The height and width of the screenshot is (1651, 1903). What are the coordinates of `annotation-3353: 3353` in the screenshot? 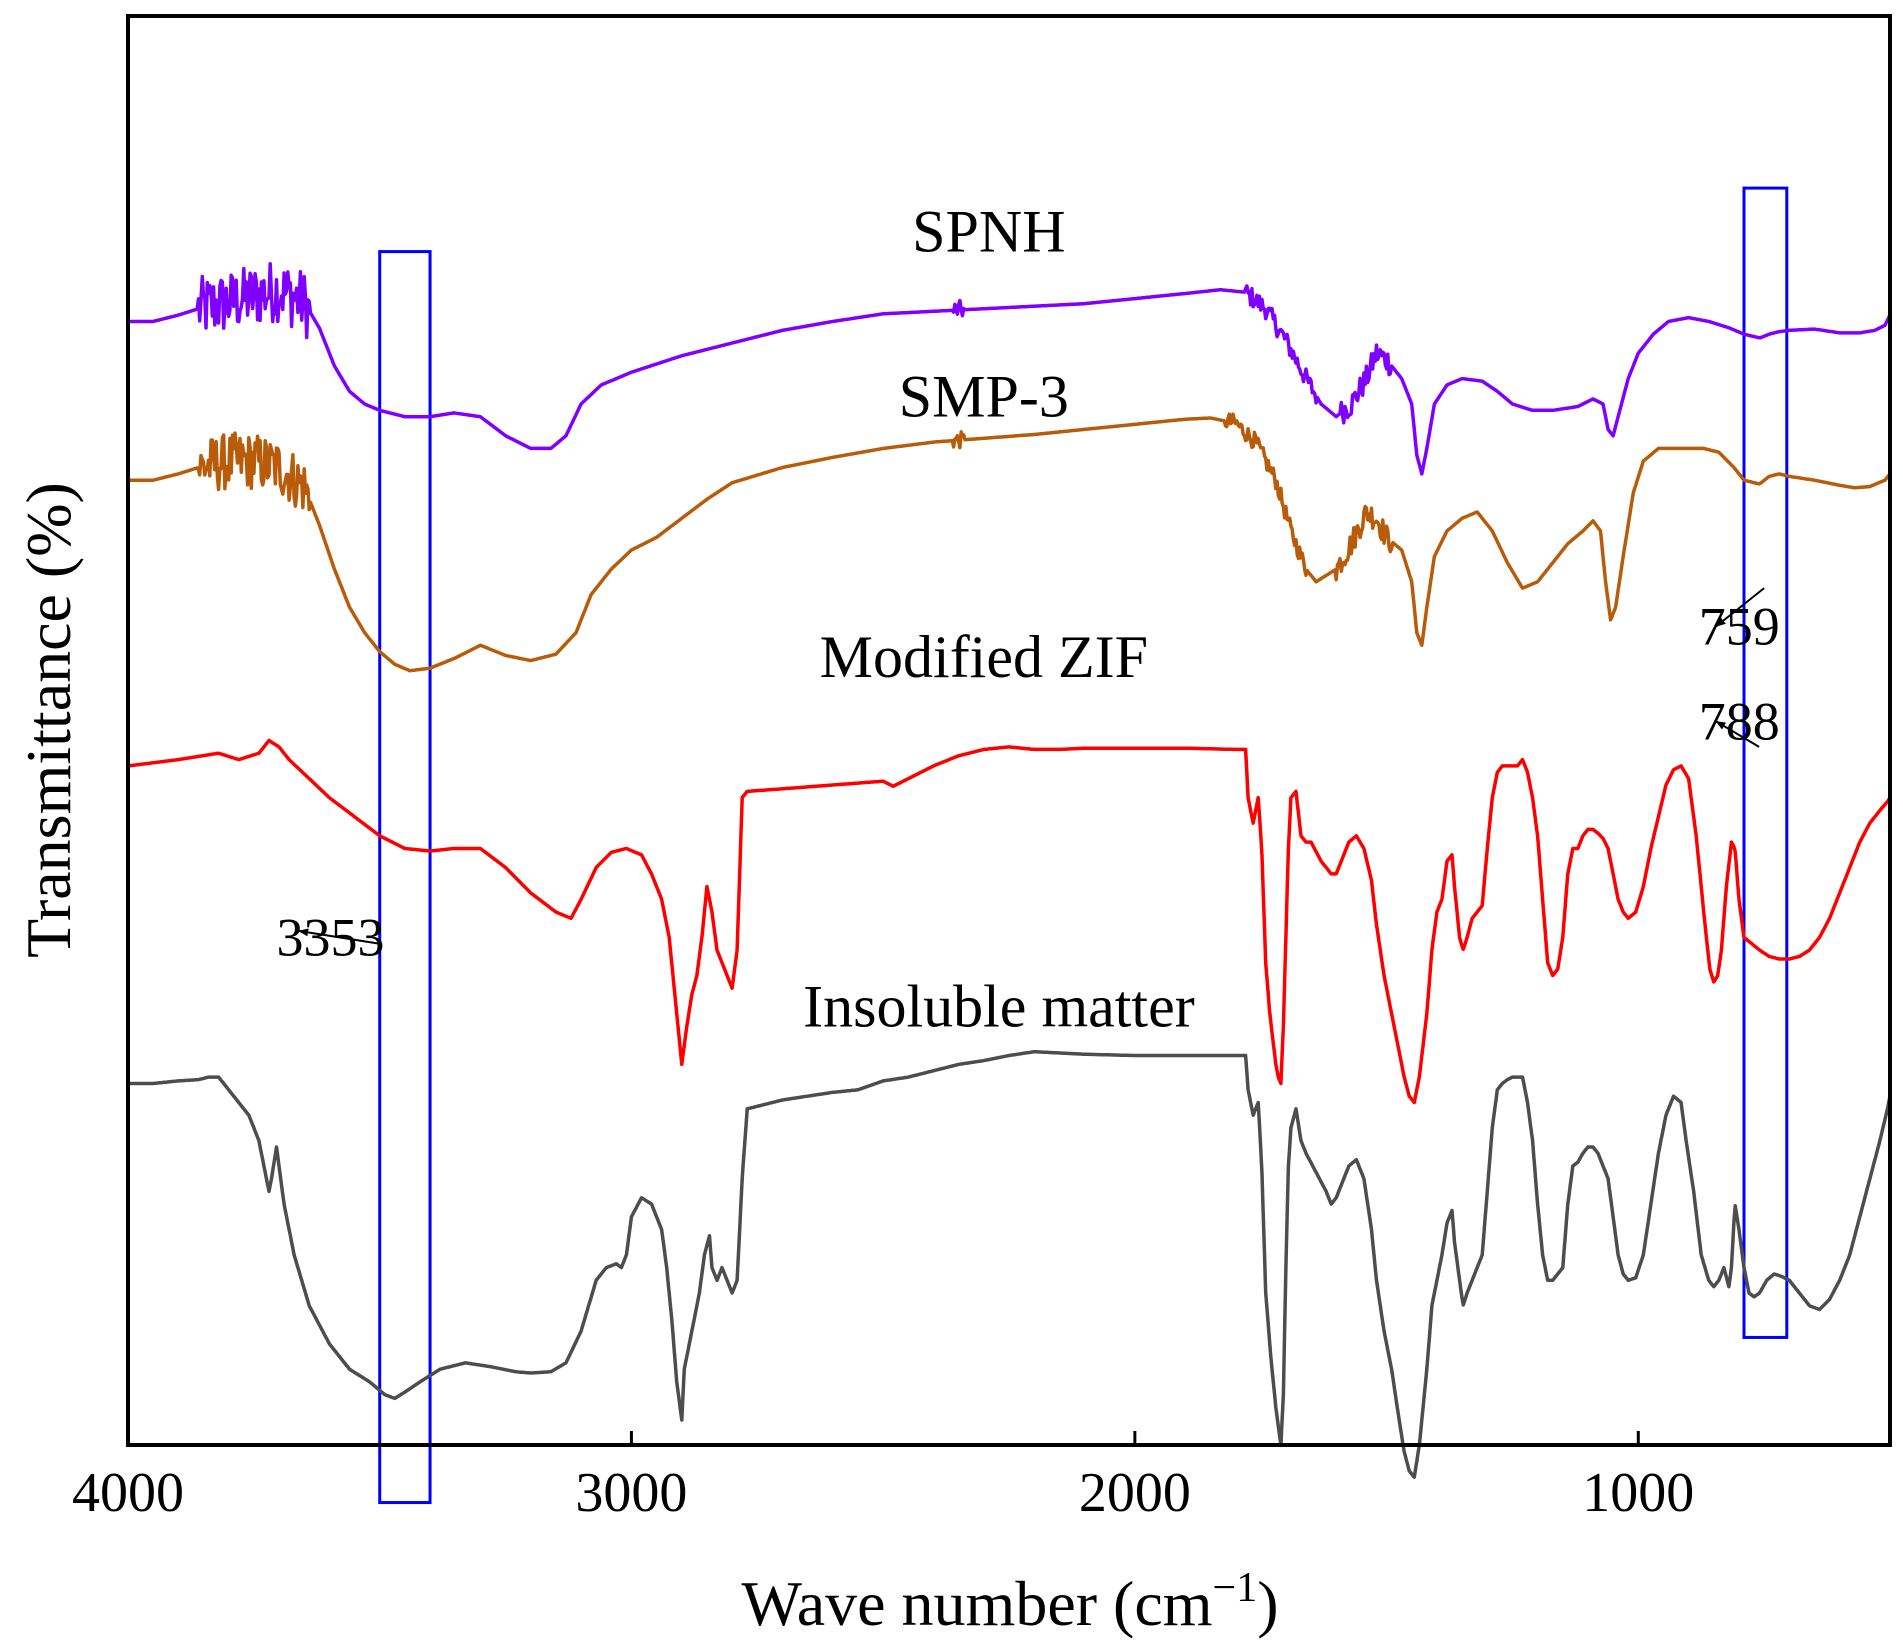 It's located at (331, 937).